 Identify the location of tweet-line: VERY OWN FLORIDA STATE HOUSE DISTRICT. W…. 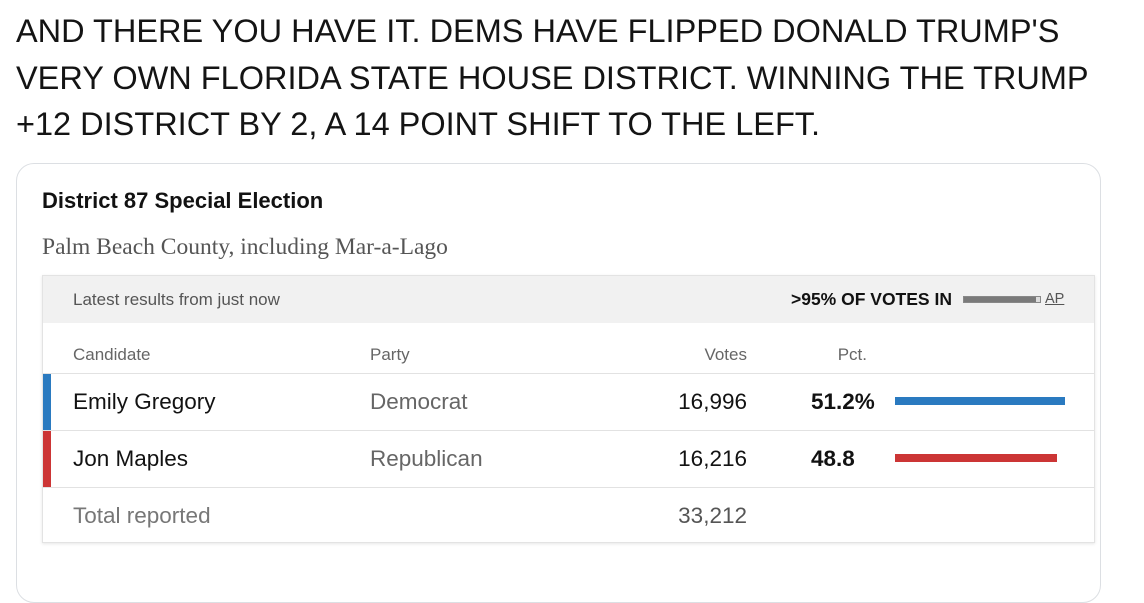
(552, 77).